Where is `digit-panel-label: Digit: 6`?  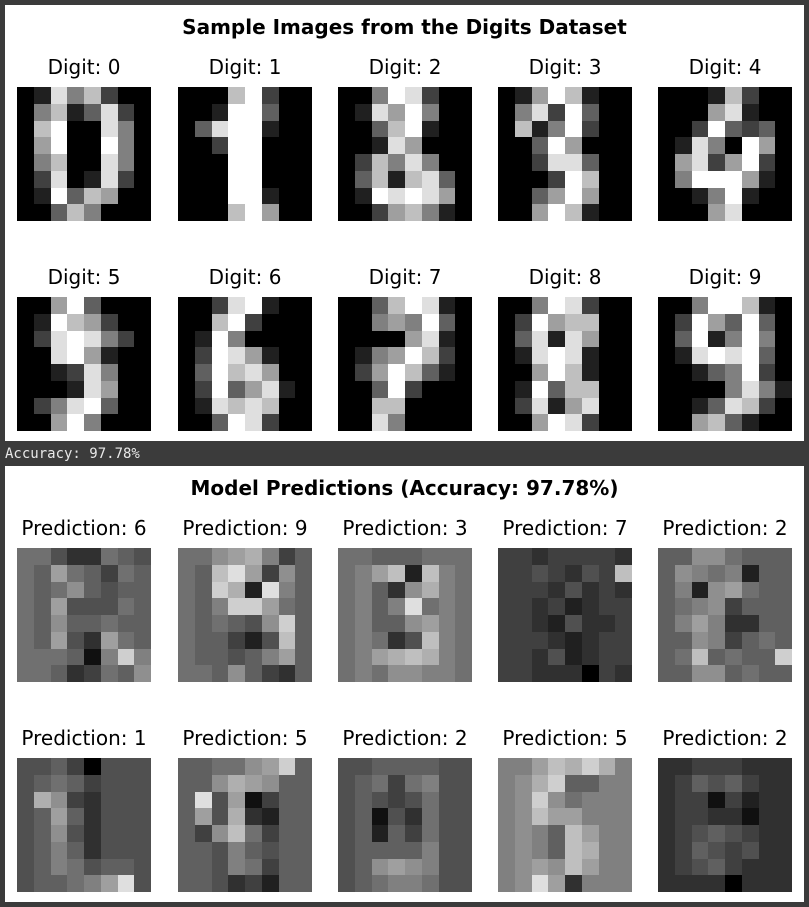
digit-panel-label: Digit: 6 is located at coordinates (245, 277).